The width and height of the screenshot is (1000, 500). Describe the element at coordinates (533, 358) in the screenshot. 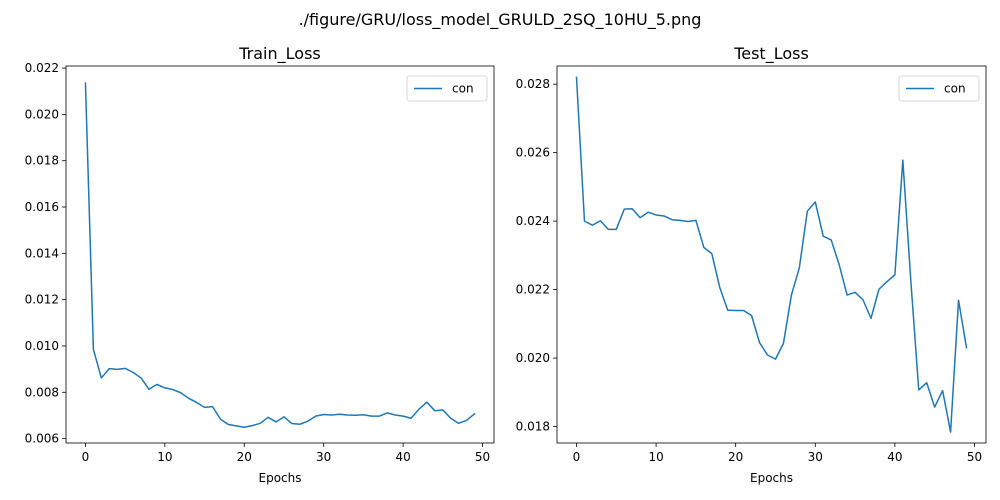

I see `test-loss-y-tick-label: 0.020` at that location.